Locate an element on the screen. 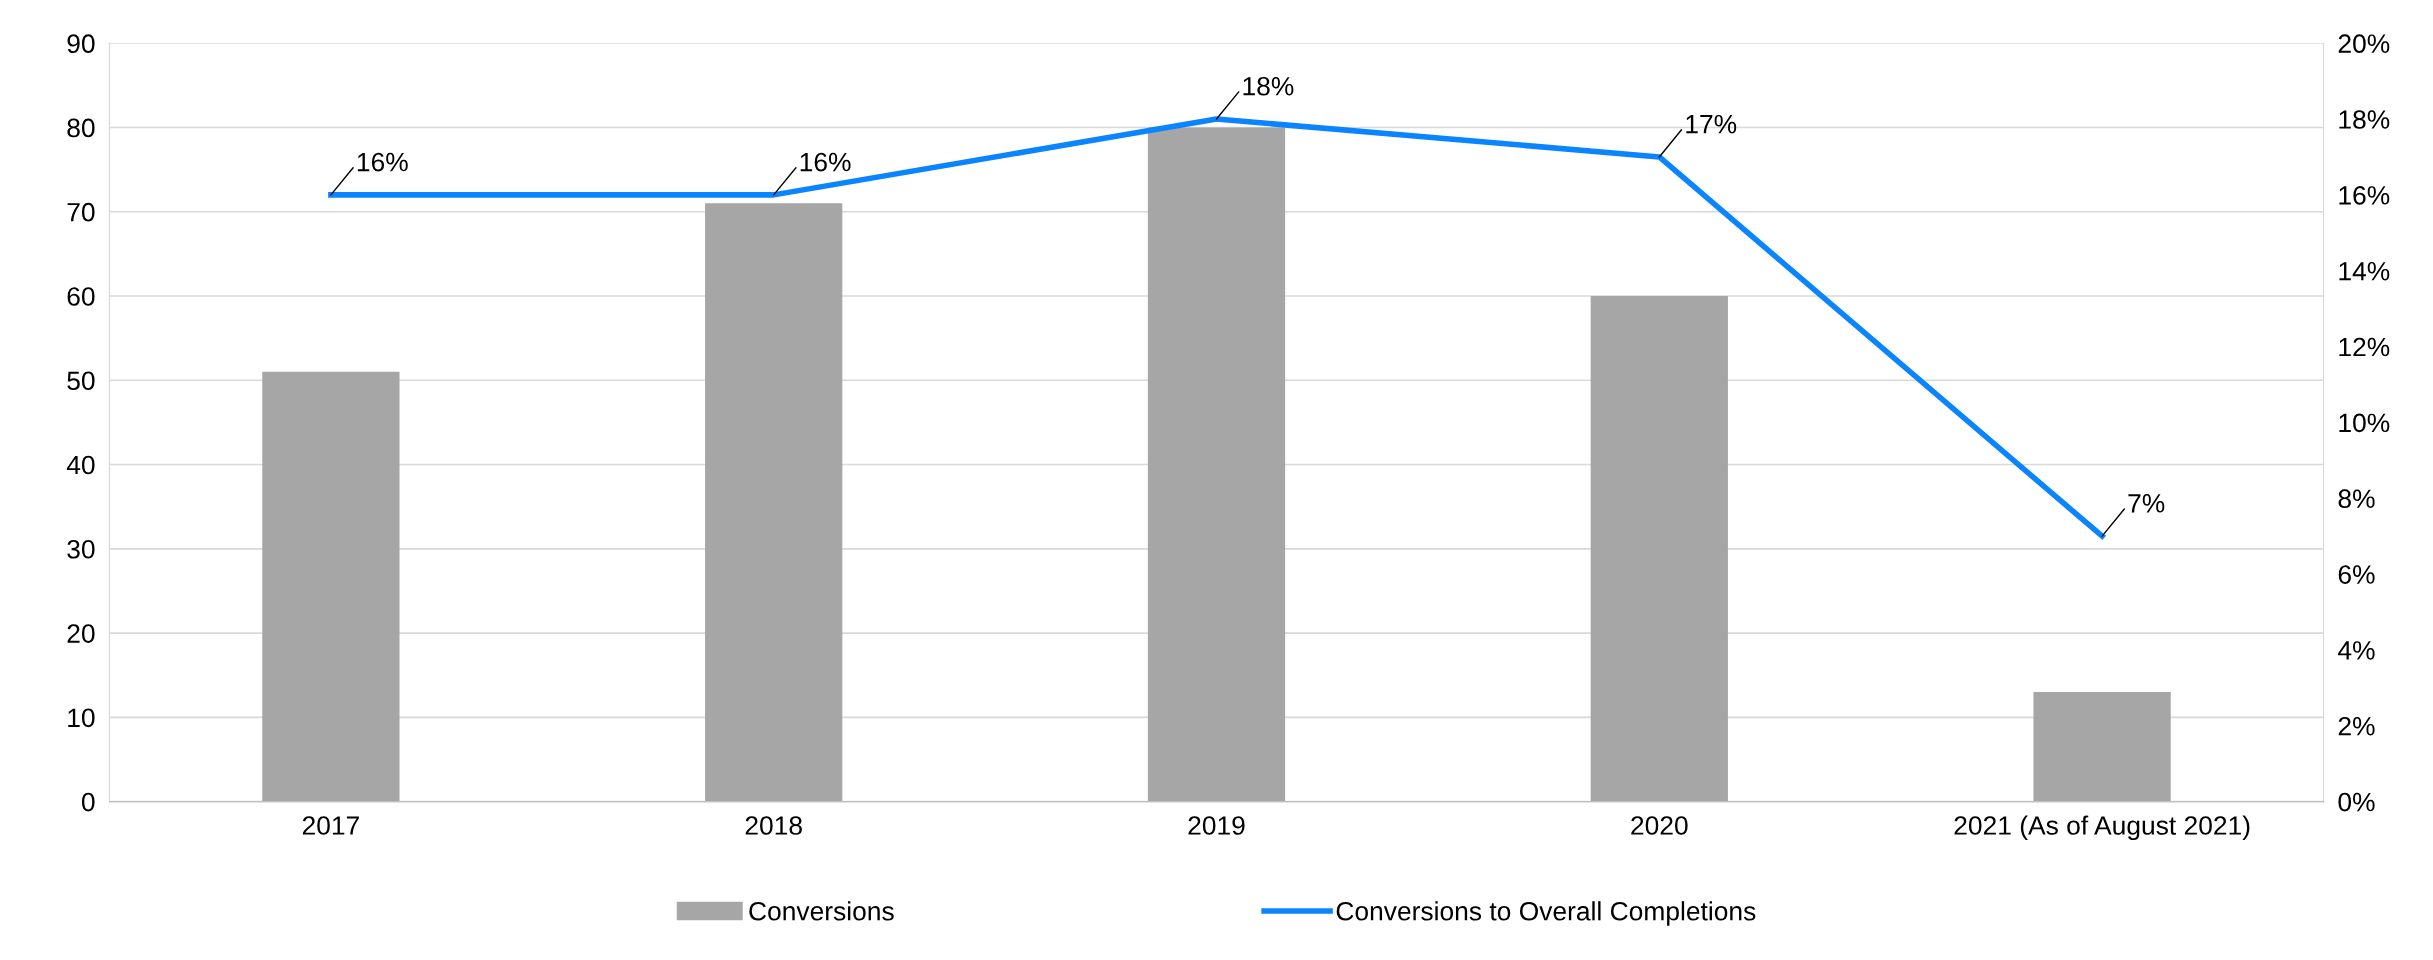  y2-tick-label: 8% is located at coordinates (2356, 499).